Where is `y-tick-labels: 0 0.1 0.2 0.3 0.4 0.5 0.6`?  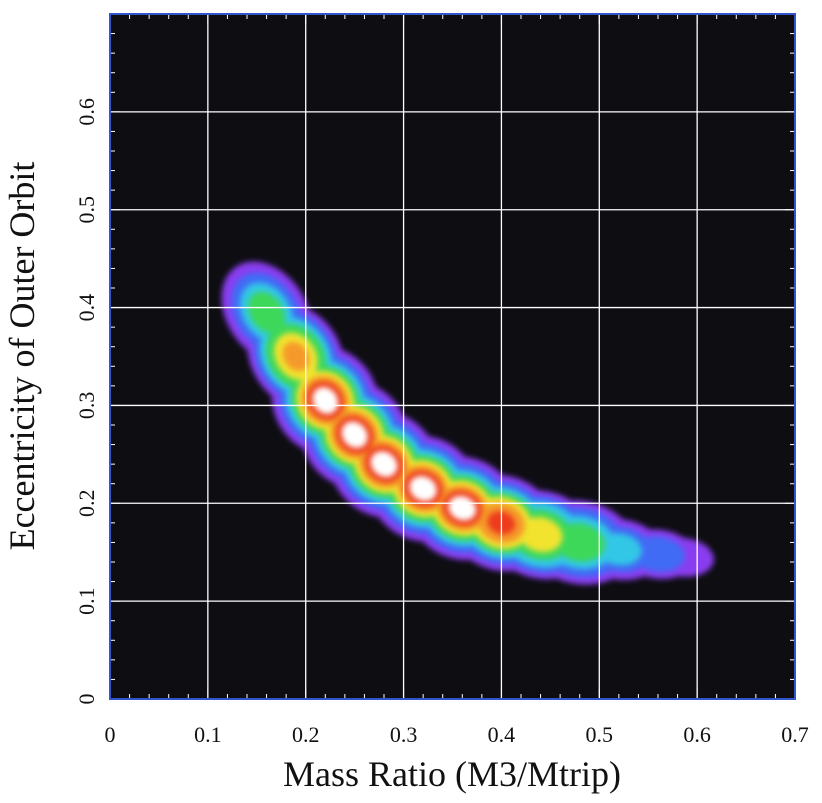 y-tick-labels: 0 0.1 0.2 0.3 0.4 0.5 0.6 is located at coordinates (86, 401).